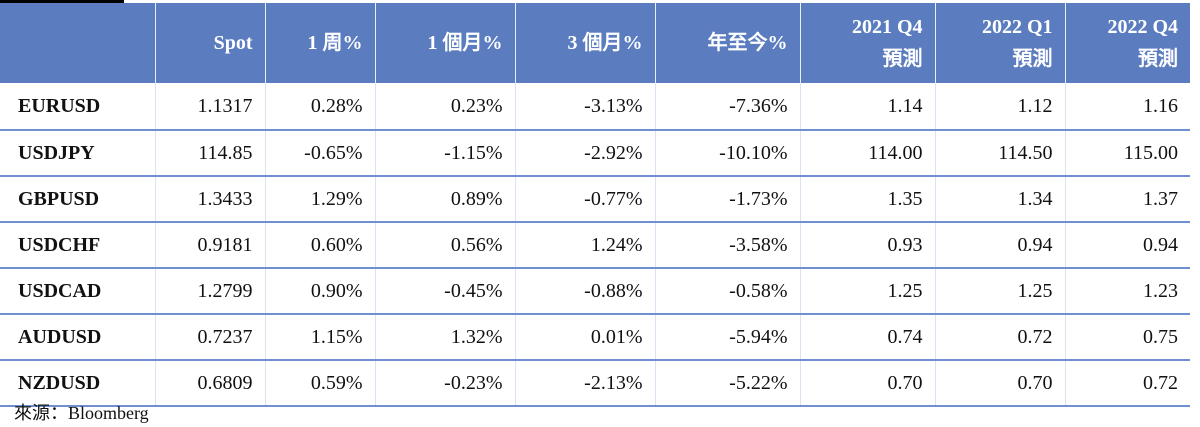 The image size is (1200, 427). What do you see at coordinates (465, 43) in the screenshot?
I see `header-label: 1 個月%` at bounding box center [465, 43].